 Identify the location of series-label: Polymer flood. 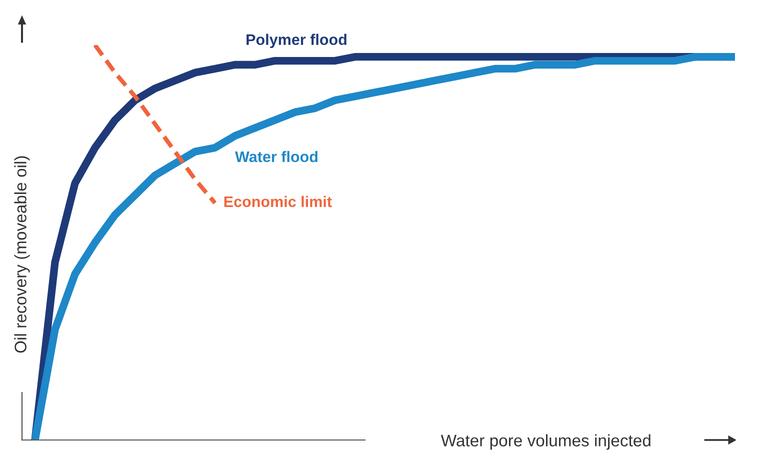
(296, 41).